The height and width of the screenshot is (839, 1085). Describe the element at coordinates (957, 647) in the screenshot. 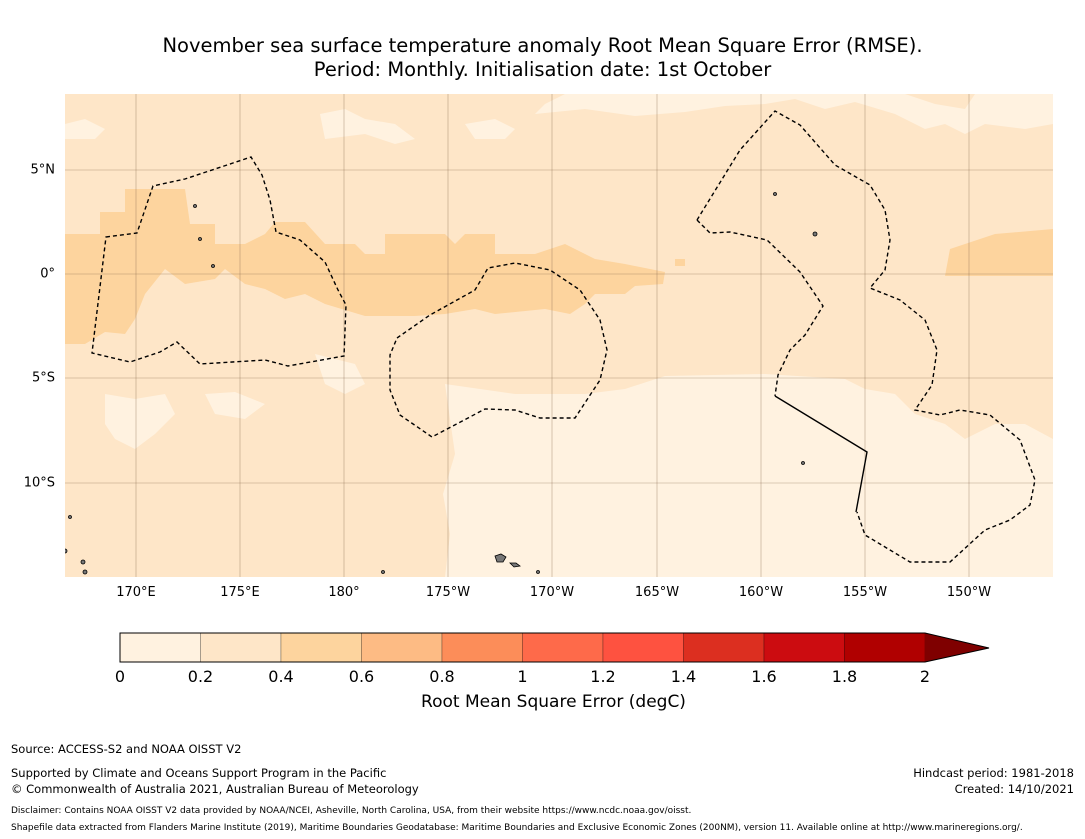

I see `colorbar-extend-arrow` at that location.